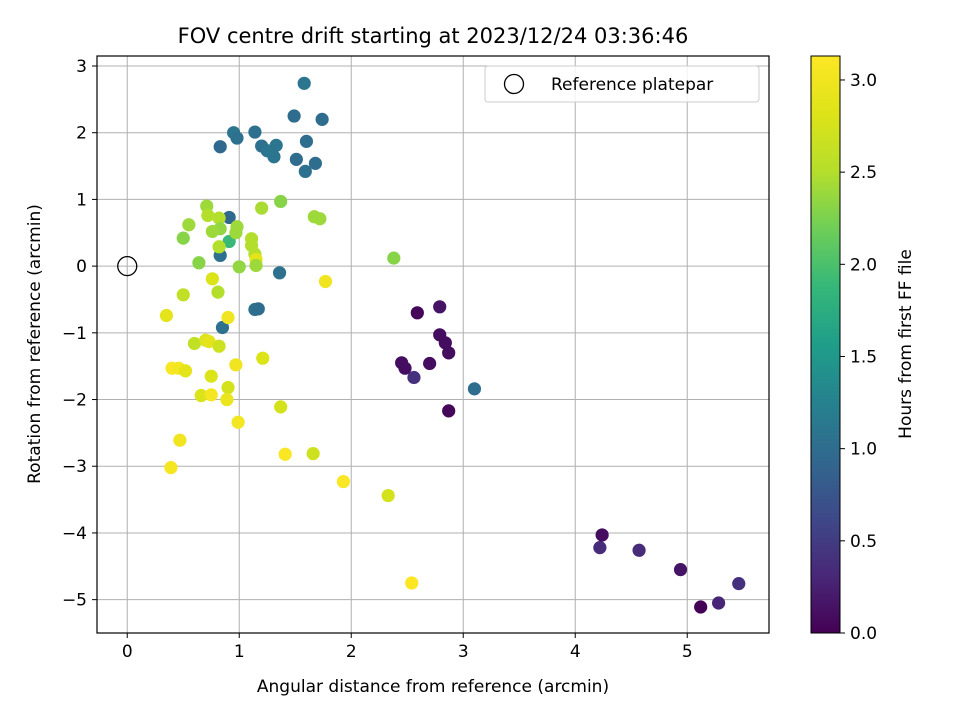 The width and height of the screenshot is (960, 725). I want to click on colorbar, so click(825, 344).